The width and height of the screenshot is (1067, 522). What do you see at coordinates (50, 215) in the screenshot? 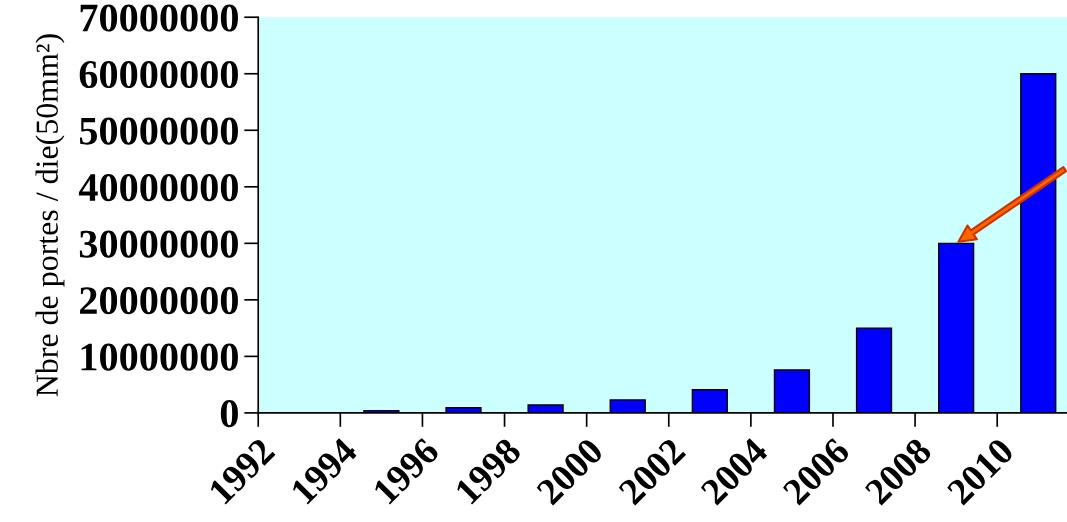
I see `y-axis-title: Nbre de portes / die(50mm²)` at bounding box center [50, 215].